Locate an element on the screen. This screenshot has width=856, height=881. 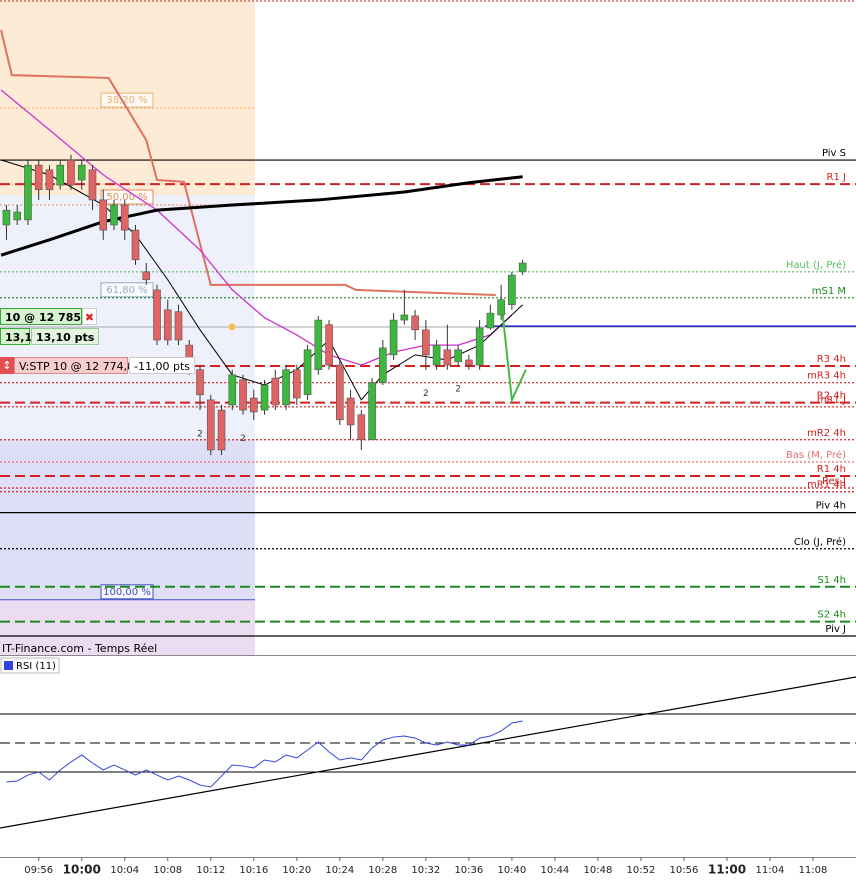
fib-label: 100,00 % is located at coordinates (127, 592).